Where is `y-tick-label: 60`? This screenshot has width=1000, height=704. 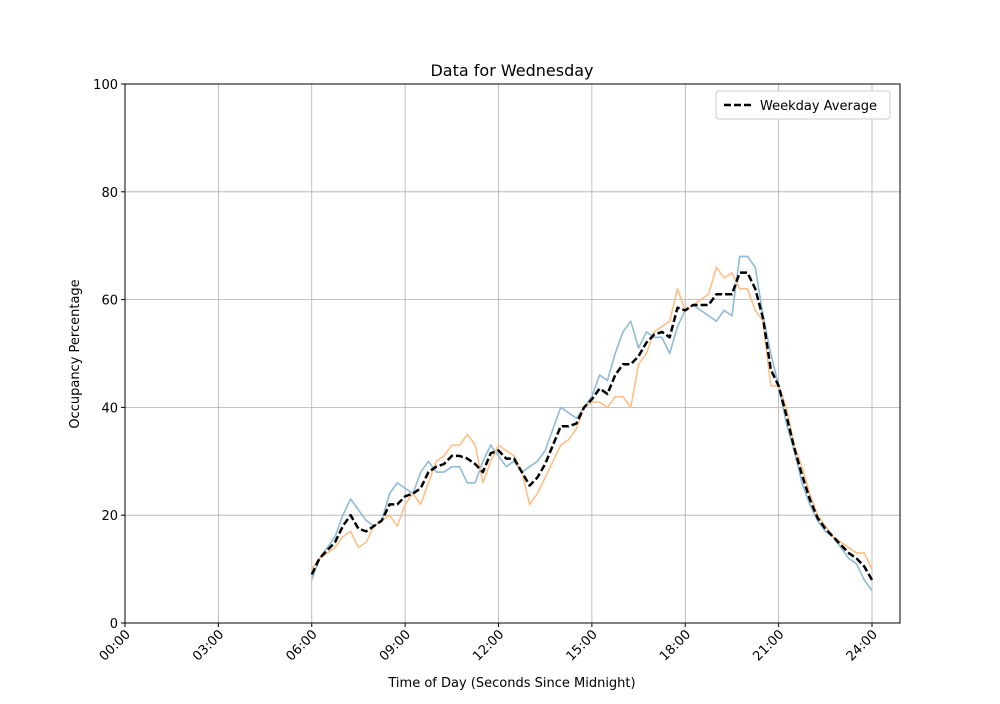
y-tick-label: 60 is located at coordinates (109, 301).